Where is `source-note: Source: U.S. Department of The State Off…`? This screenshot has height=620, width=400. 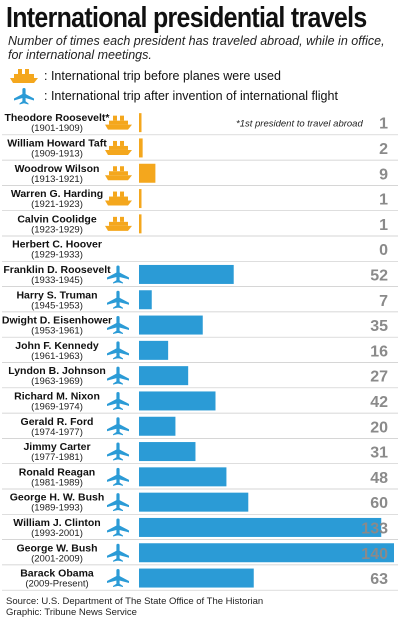 source-note: Source: U.S. Department of The State Off… is located at coordinates (135, 601).